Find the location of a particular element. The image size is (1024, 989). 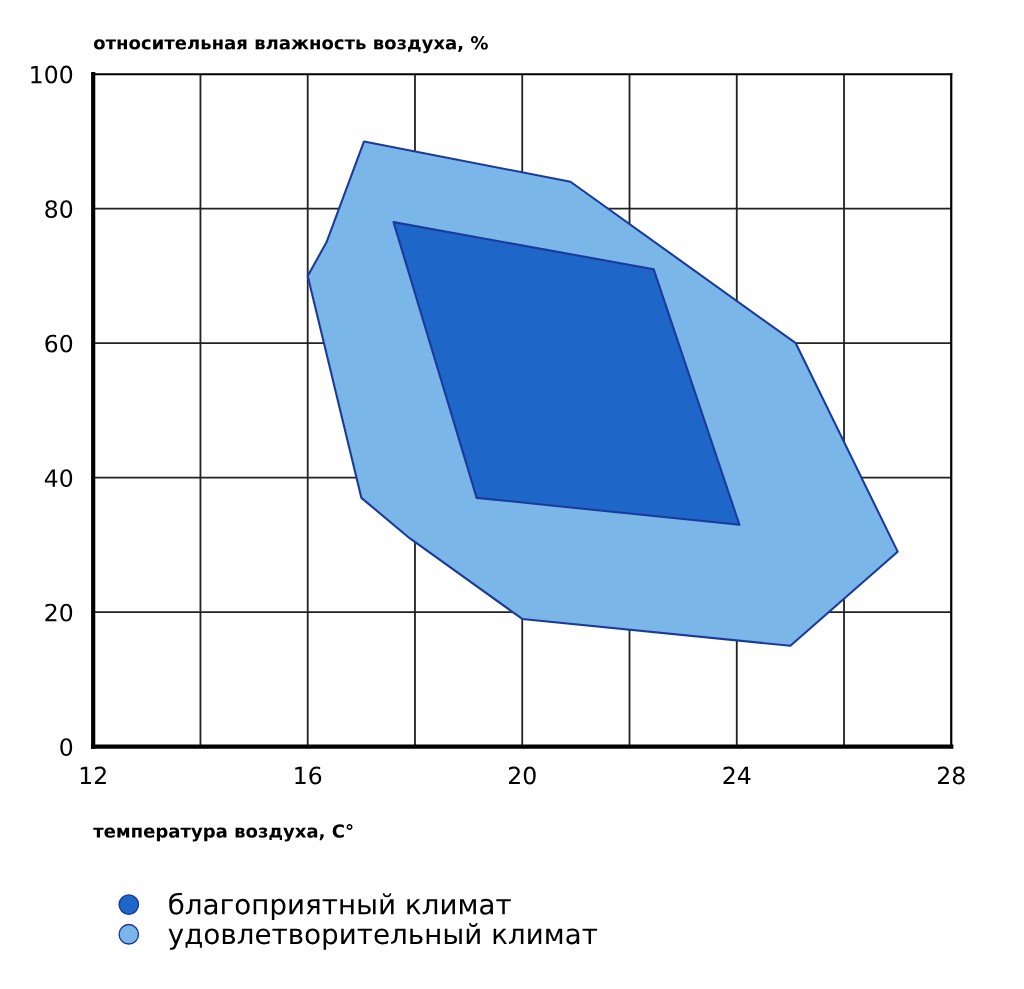

y-tick-label: 20 is located at coordinates (59, 612).